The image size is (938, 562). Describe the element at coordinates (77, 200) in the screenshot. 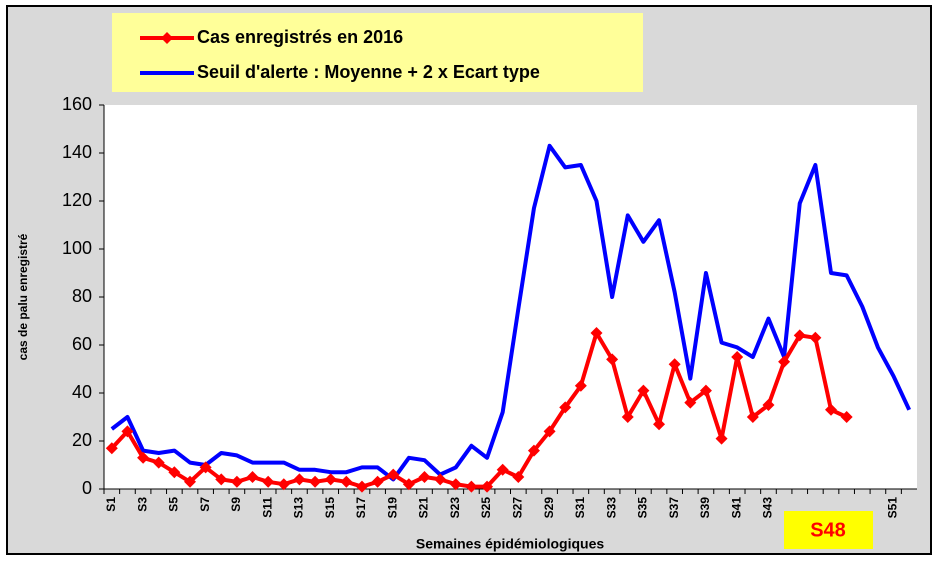

I see `y-tick-label: 120` at that location.